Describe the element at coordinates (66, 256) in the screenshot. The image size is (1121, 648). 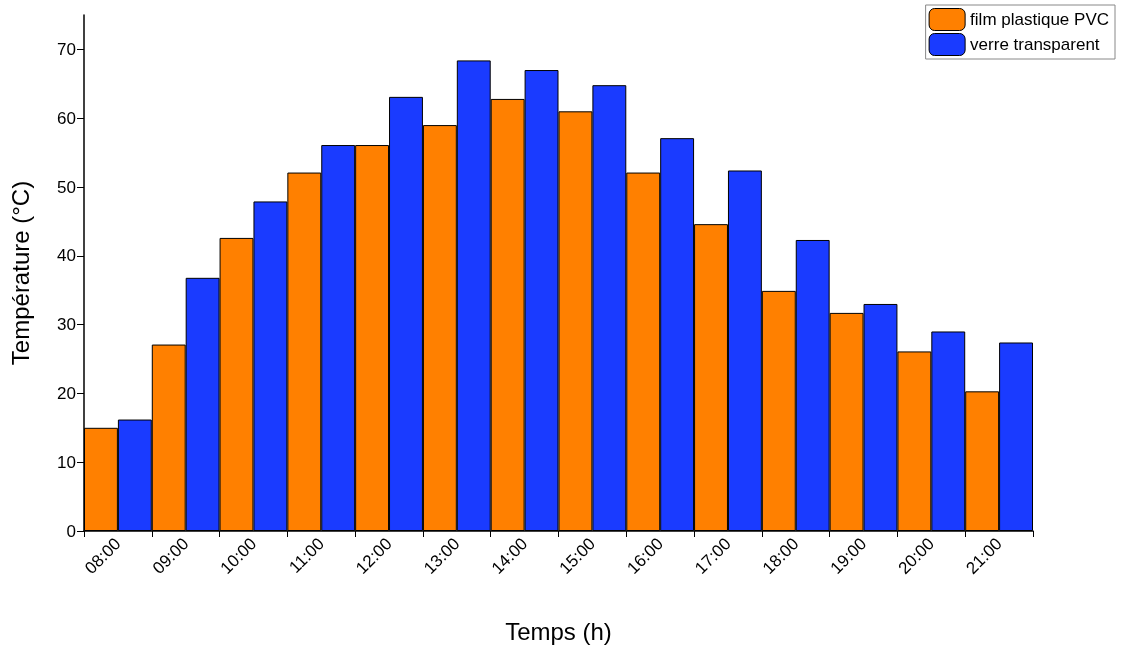
I see `y-tick-label: 40` at that location.